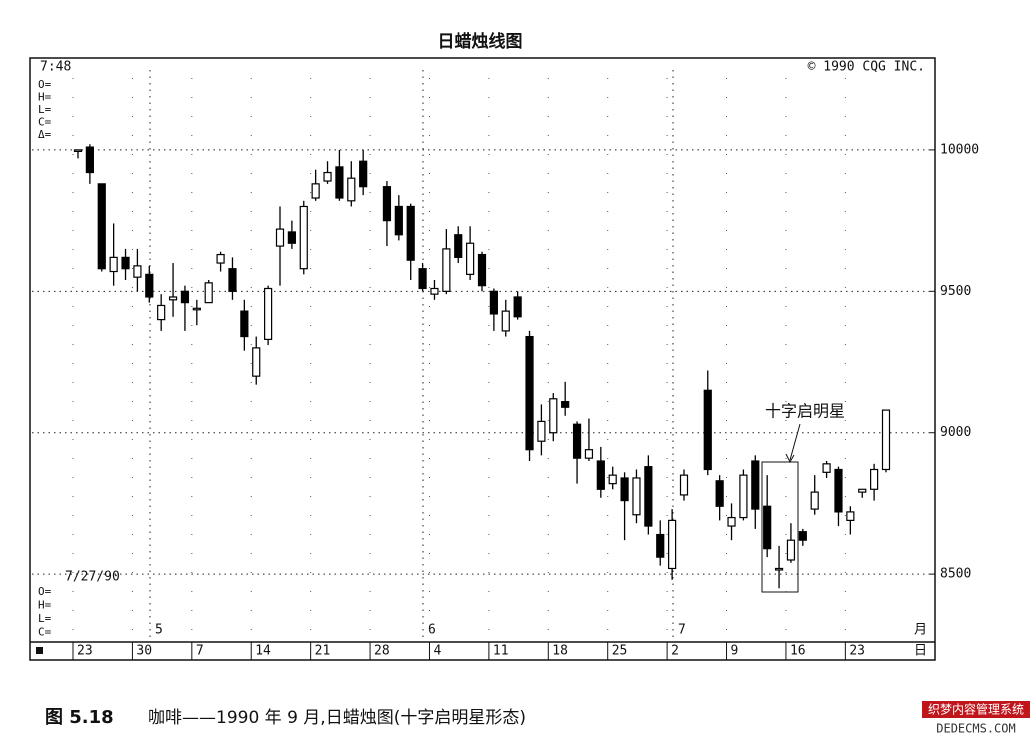  Describe the element at coordinates (560, 651) in the screenshot. I see `x-tick-label: 18` at that location.